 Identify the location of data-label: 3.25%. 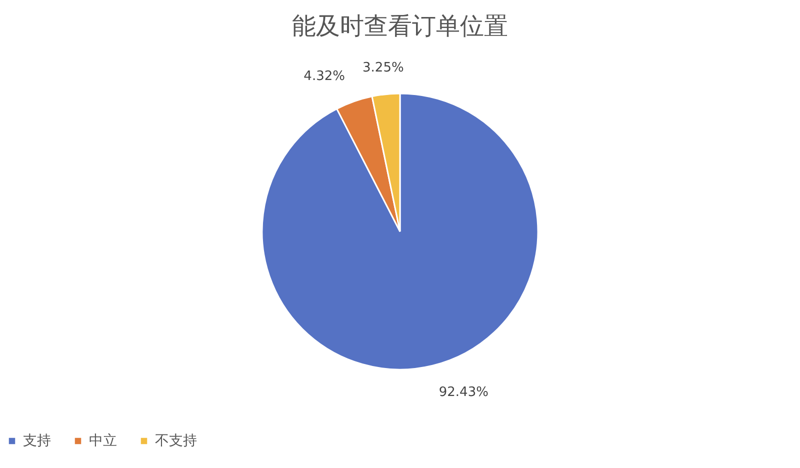
(383, 68).